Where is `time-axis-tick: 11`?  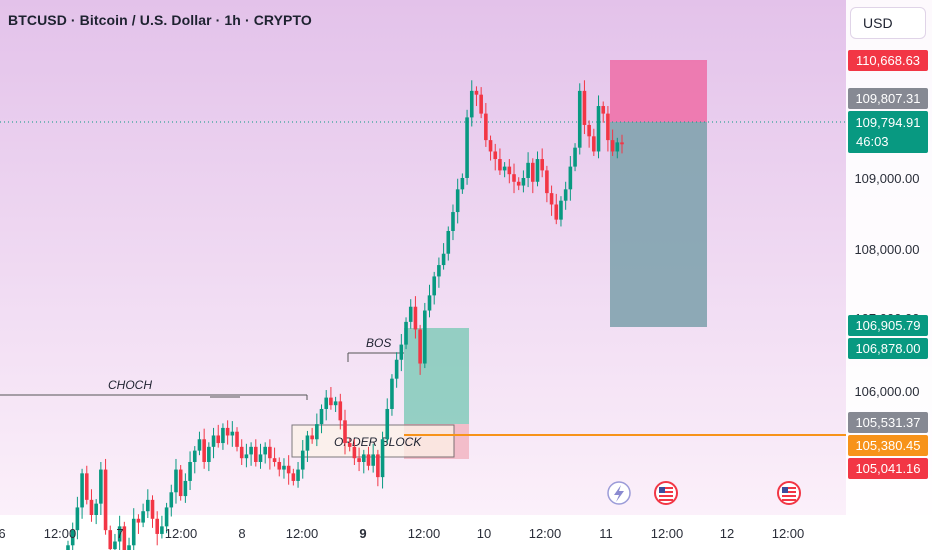 time-axis-tick: 11 is located at coordinates (606, 533).